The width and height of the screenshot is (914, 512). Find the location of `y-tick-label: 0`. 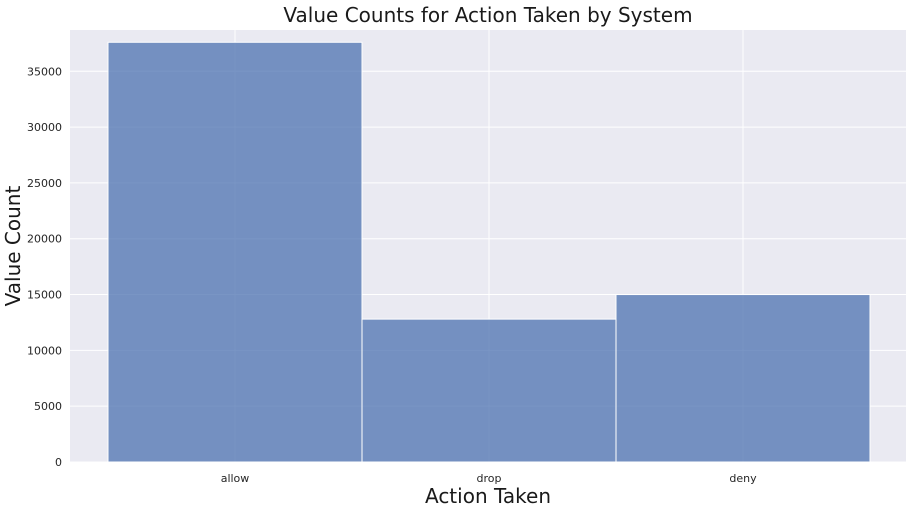

y-tick-label: 0 is located at coordinates (58, 462).